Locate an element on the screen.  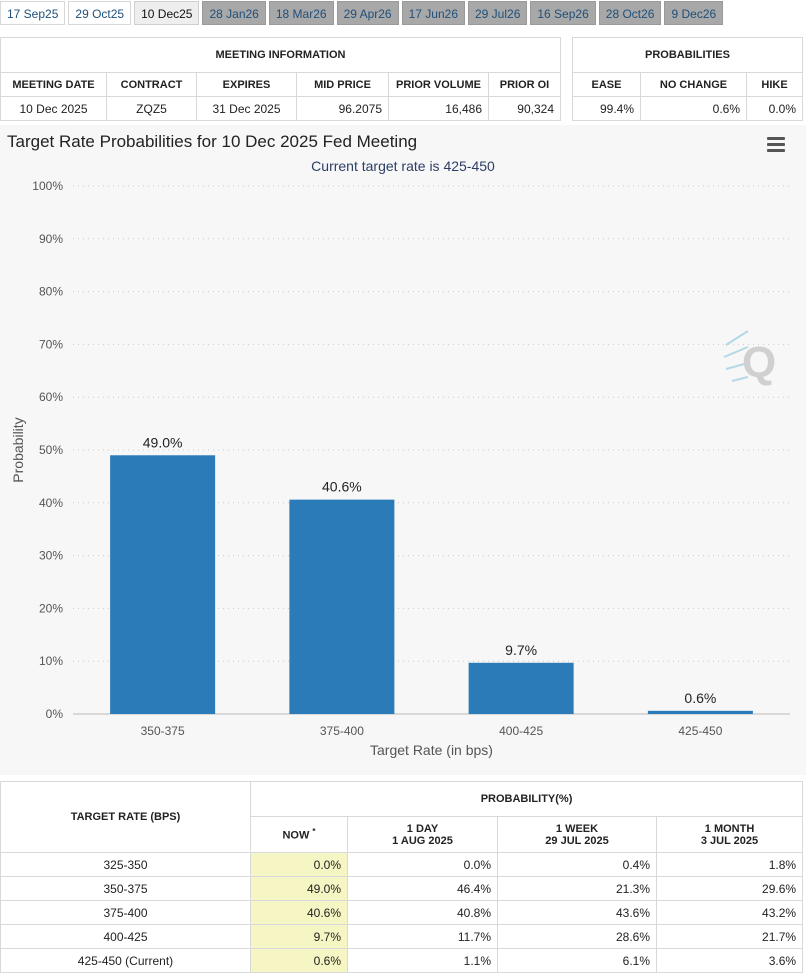
bar-data-label: 9.7% is located at coordinates (521, 650).